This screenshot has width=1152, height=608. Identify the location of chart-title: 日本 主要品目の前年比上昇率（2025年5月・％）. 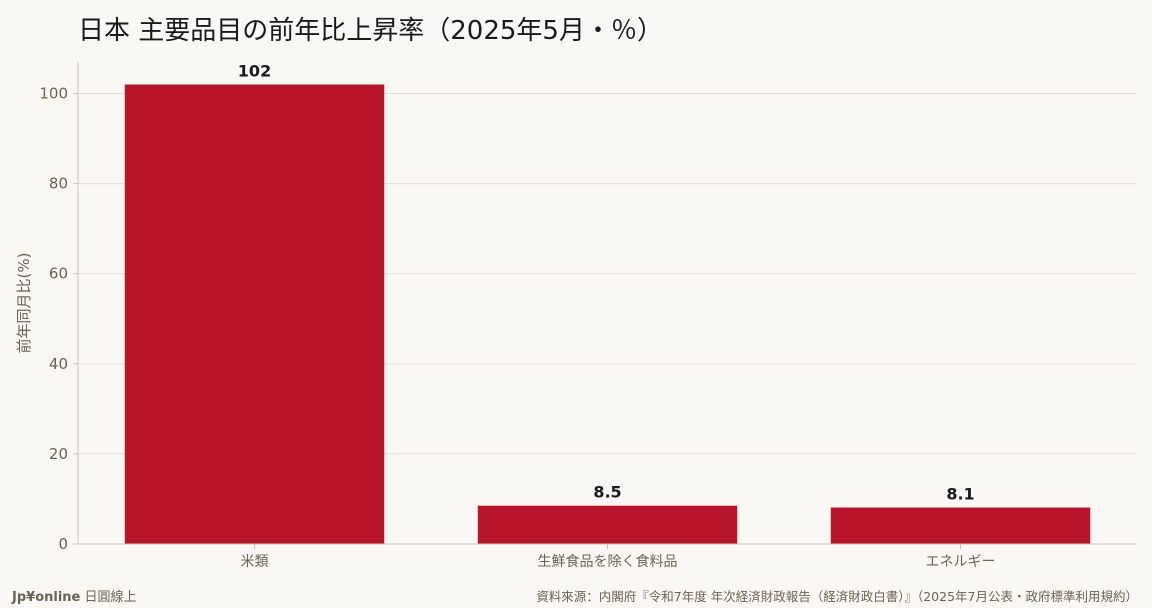
(370, 31).